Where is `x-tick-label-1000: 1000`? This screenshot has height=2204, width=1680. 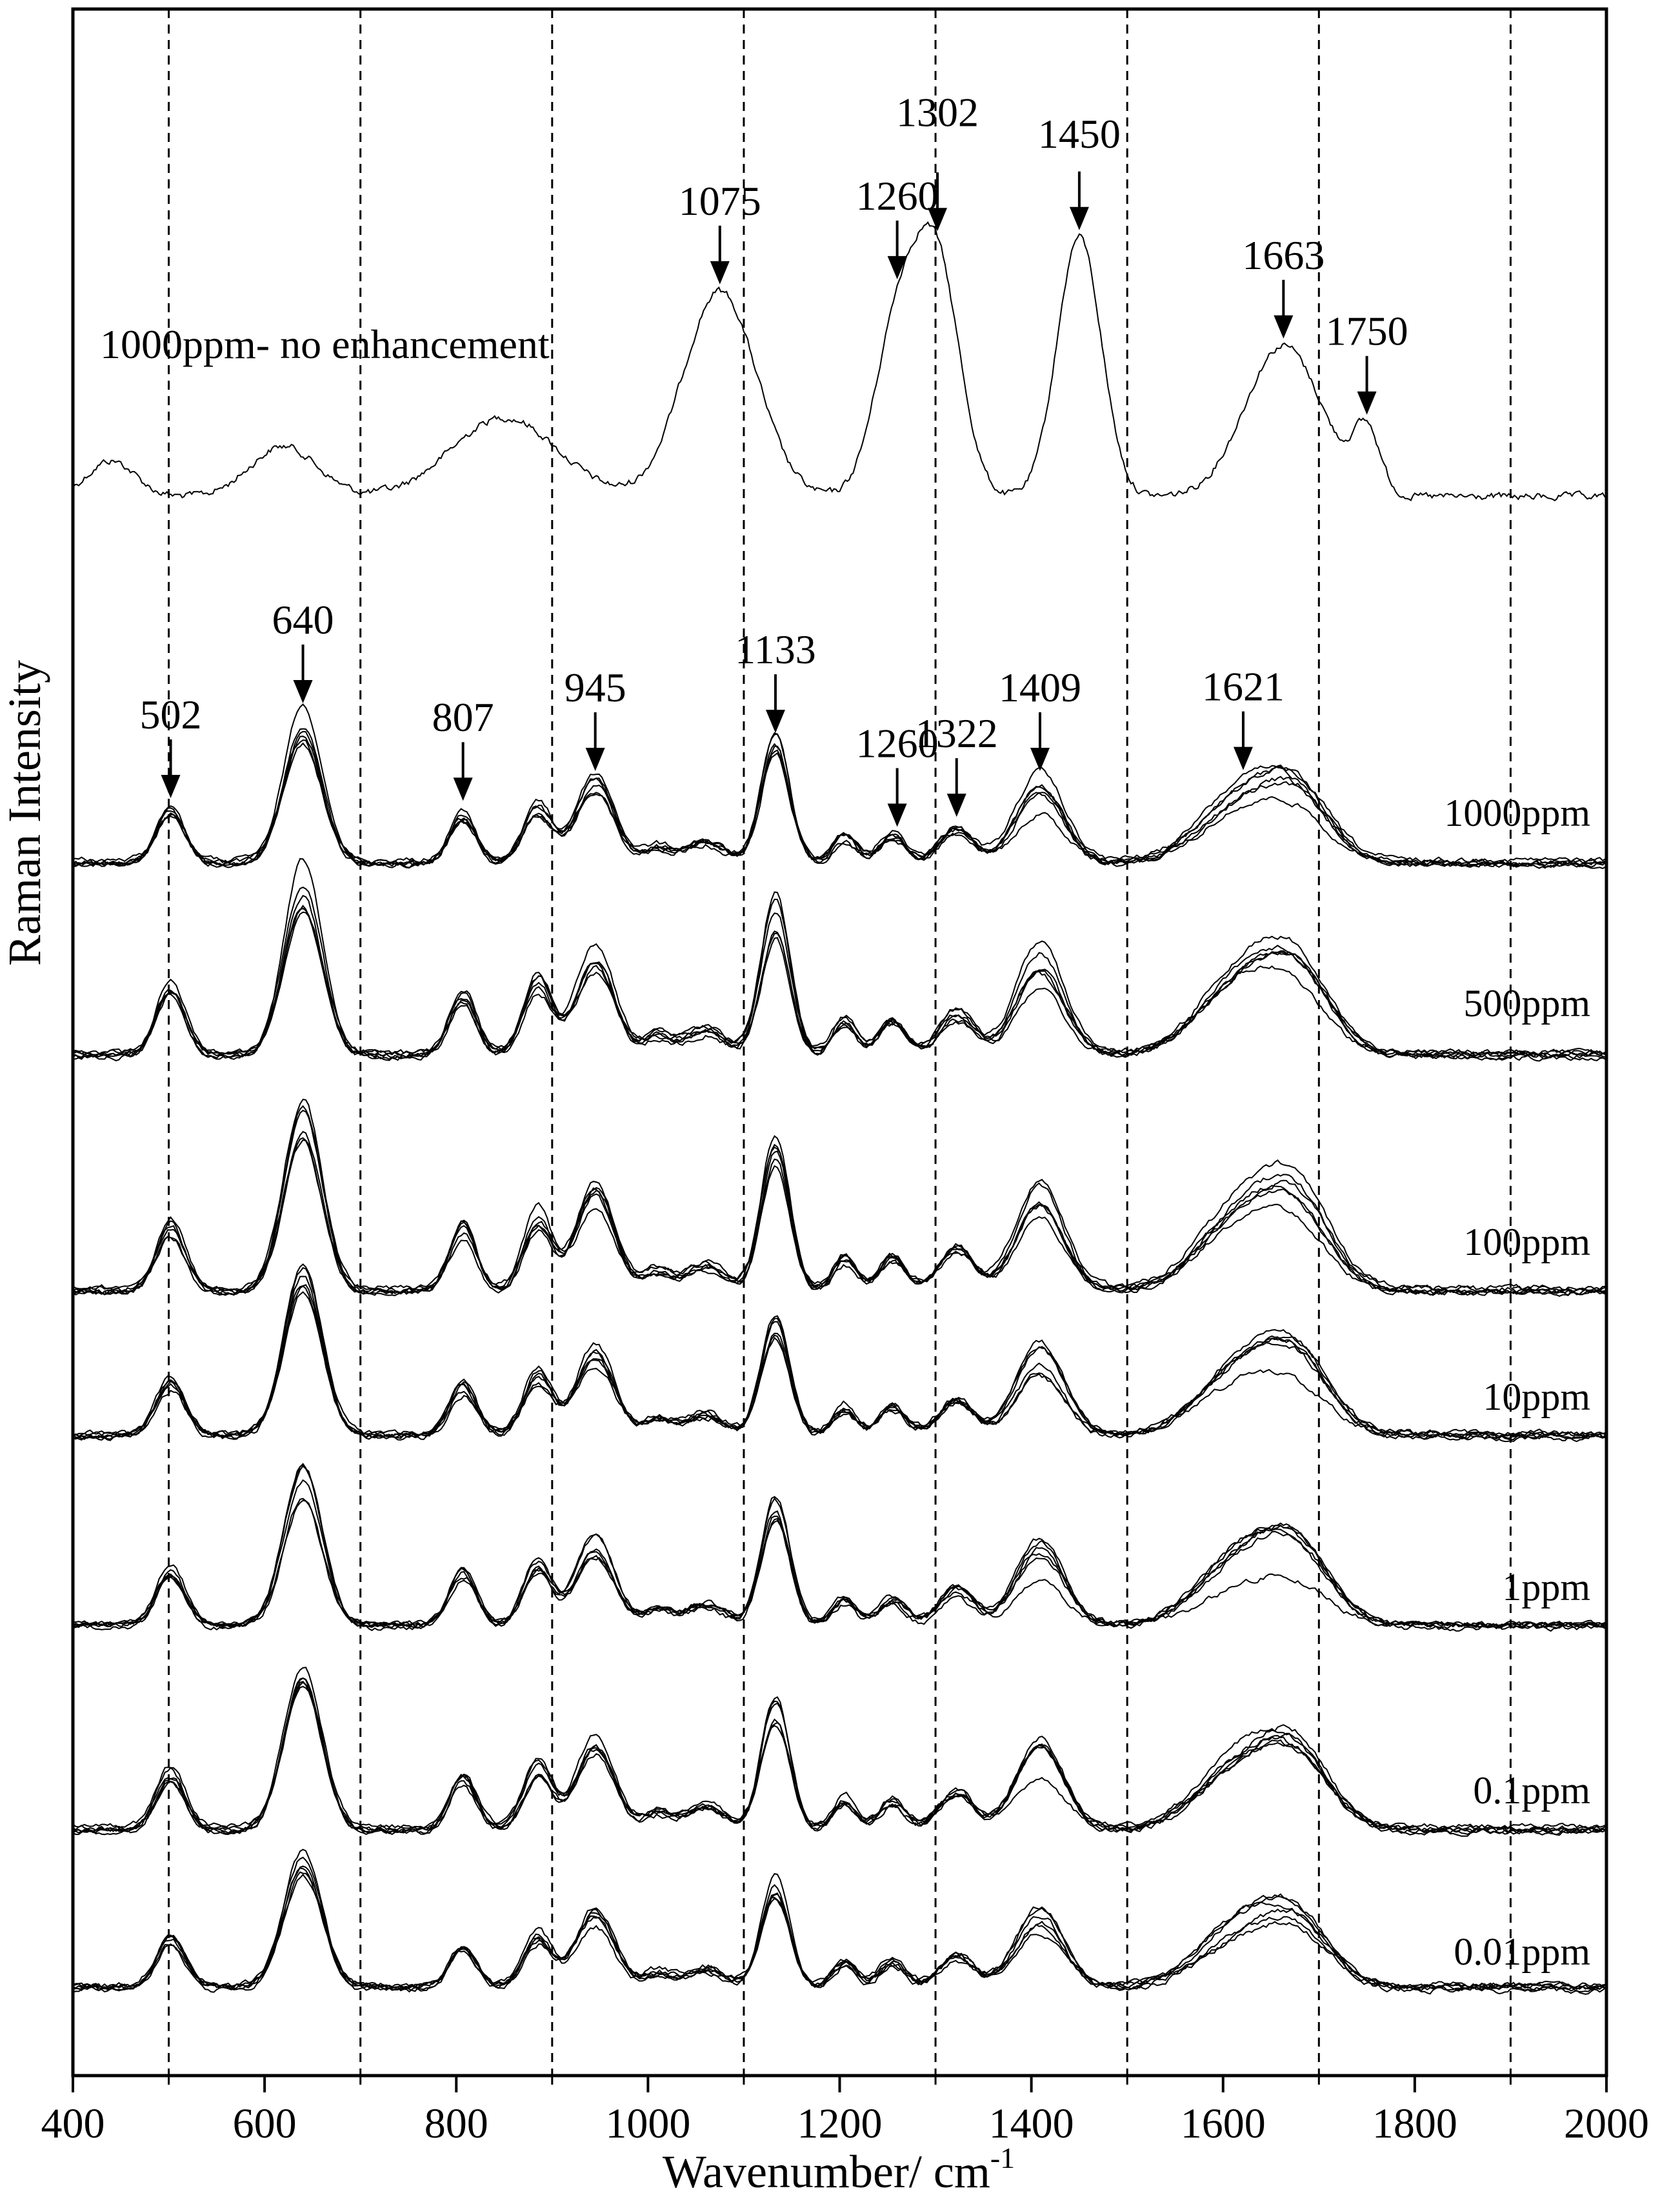
x-tick-label-1000: 1000 is located at coordinates (647, 2124).